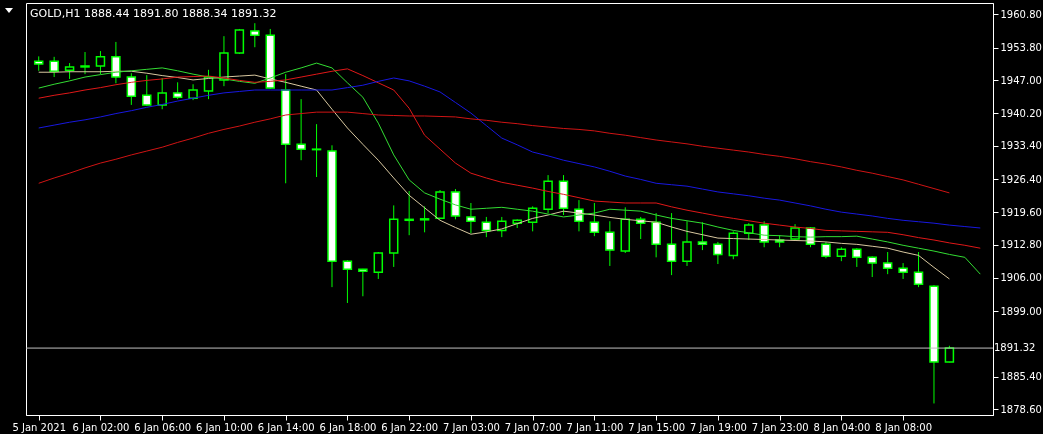 This screenshot has width=1043, height=434. Describe the element at coordinates (1021, 409) in the screenshot. I see `y-tick-label: 1878.60` at that location.